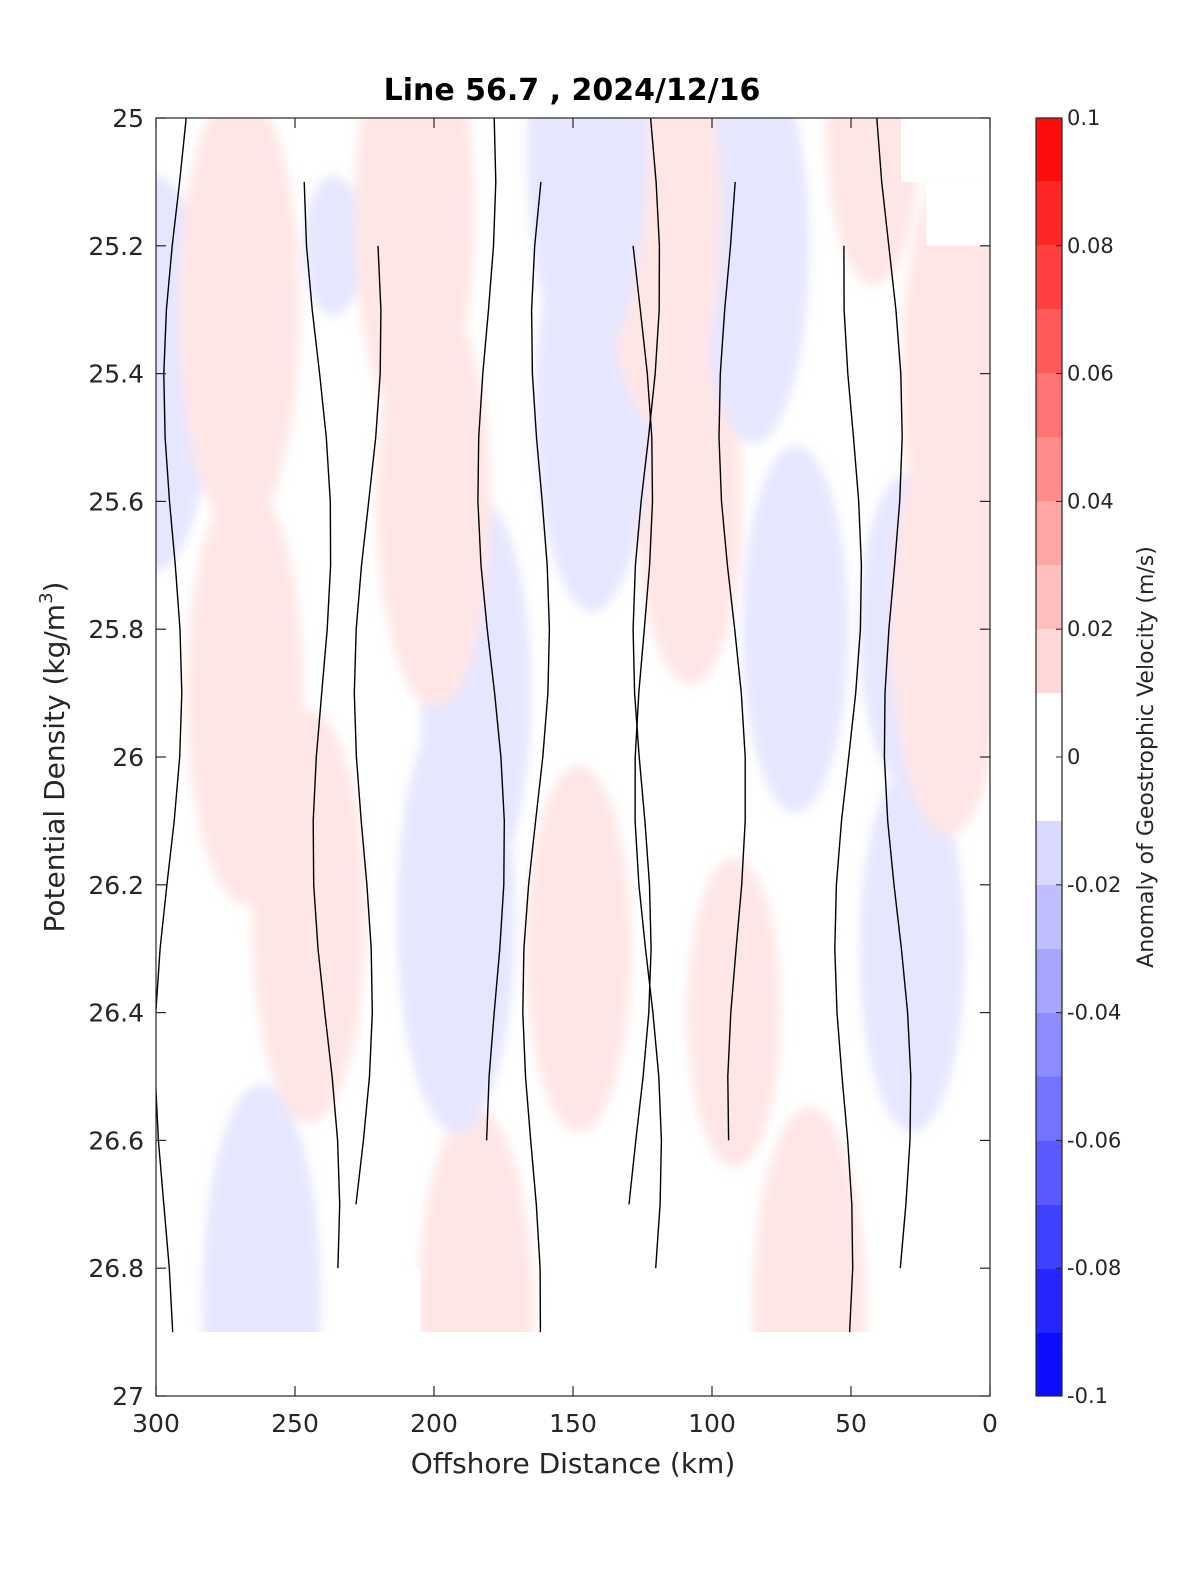  What do you see at coordinates (851, 1423) in the screenshot?
I see `x-tick-label: 50` at bounding box center [851, 1423].